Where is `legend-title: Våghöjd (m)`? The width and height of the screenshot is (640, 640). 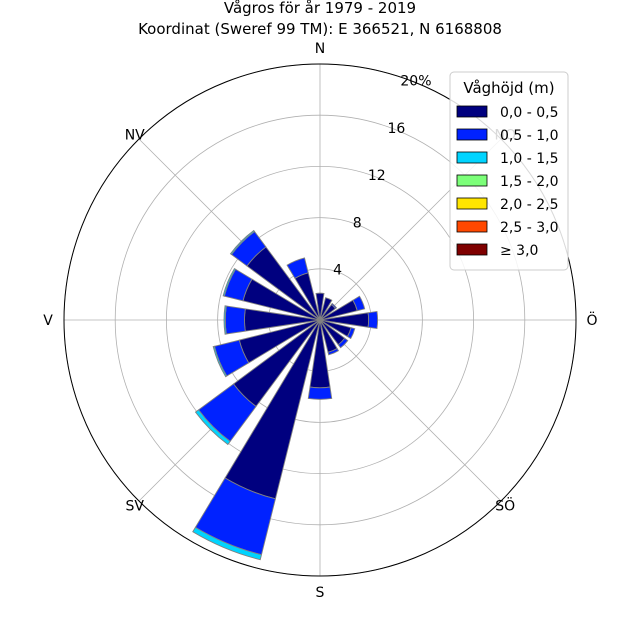 legend-title: Våghöjd (m) is located at coordinates (508, 88).